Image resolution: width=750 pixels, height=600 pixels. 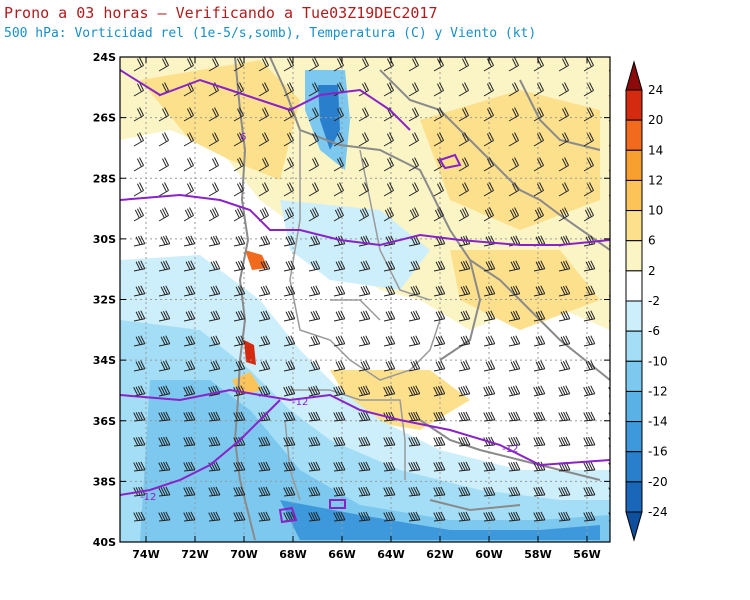 I want to click on latitude-label: 26S, so click(x=104, y=118).